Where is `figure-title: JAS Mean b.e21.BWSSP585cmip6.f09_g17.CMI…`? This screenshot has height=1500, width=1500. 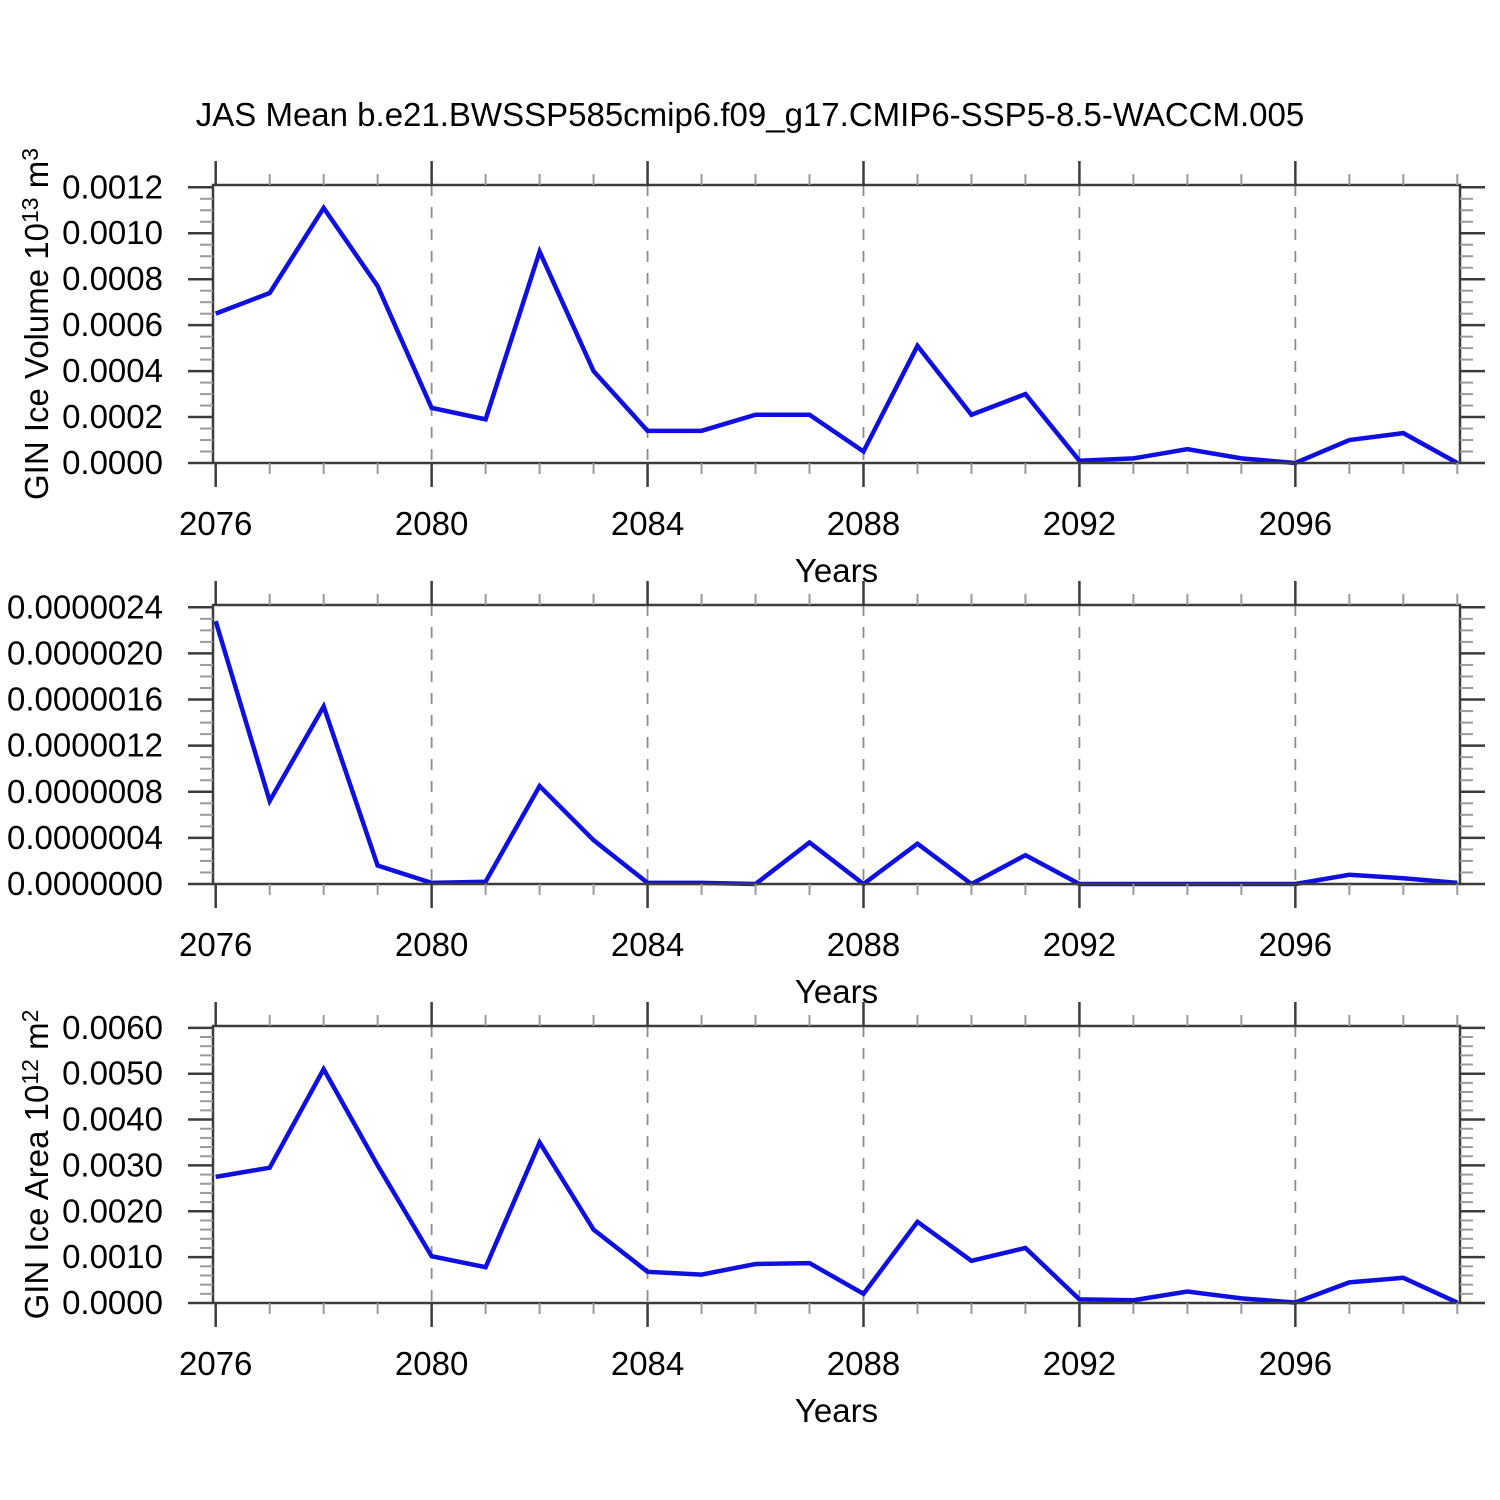
figure-title: JAS Mean b.e21.BWSSP585cmip6.f09_g17.CMI… is located at coordinates (750, 114).